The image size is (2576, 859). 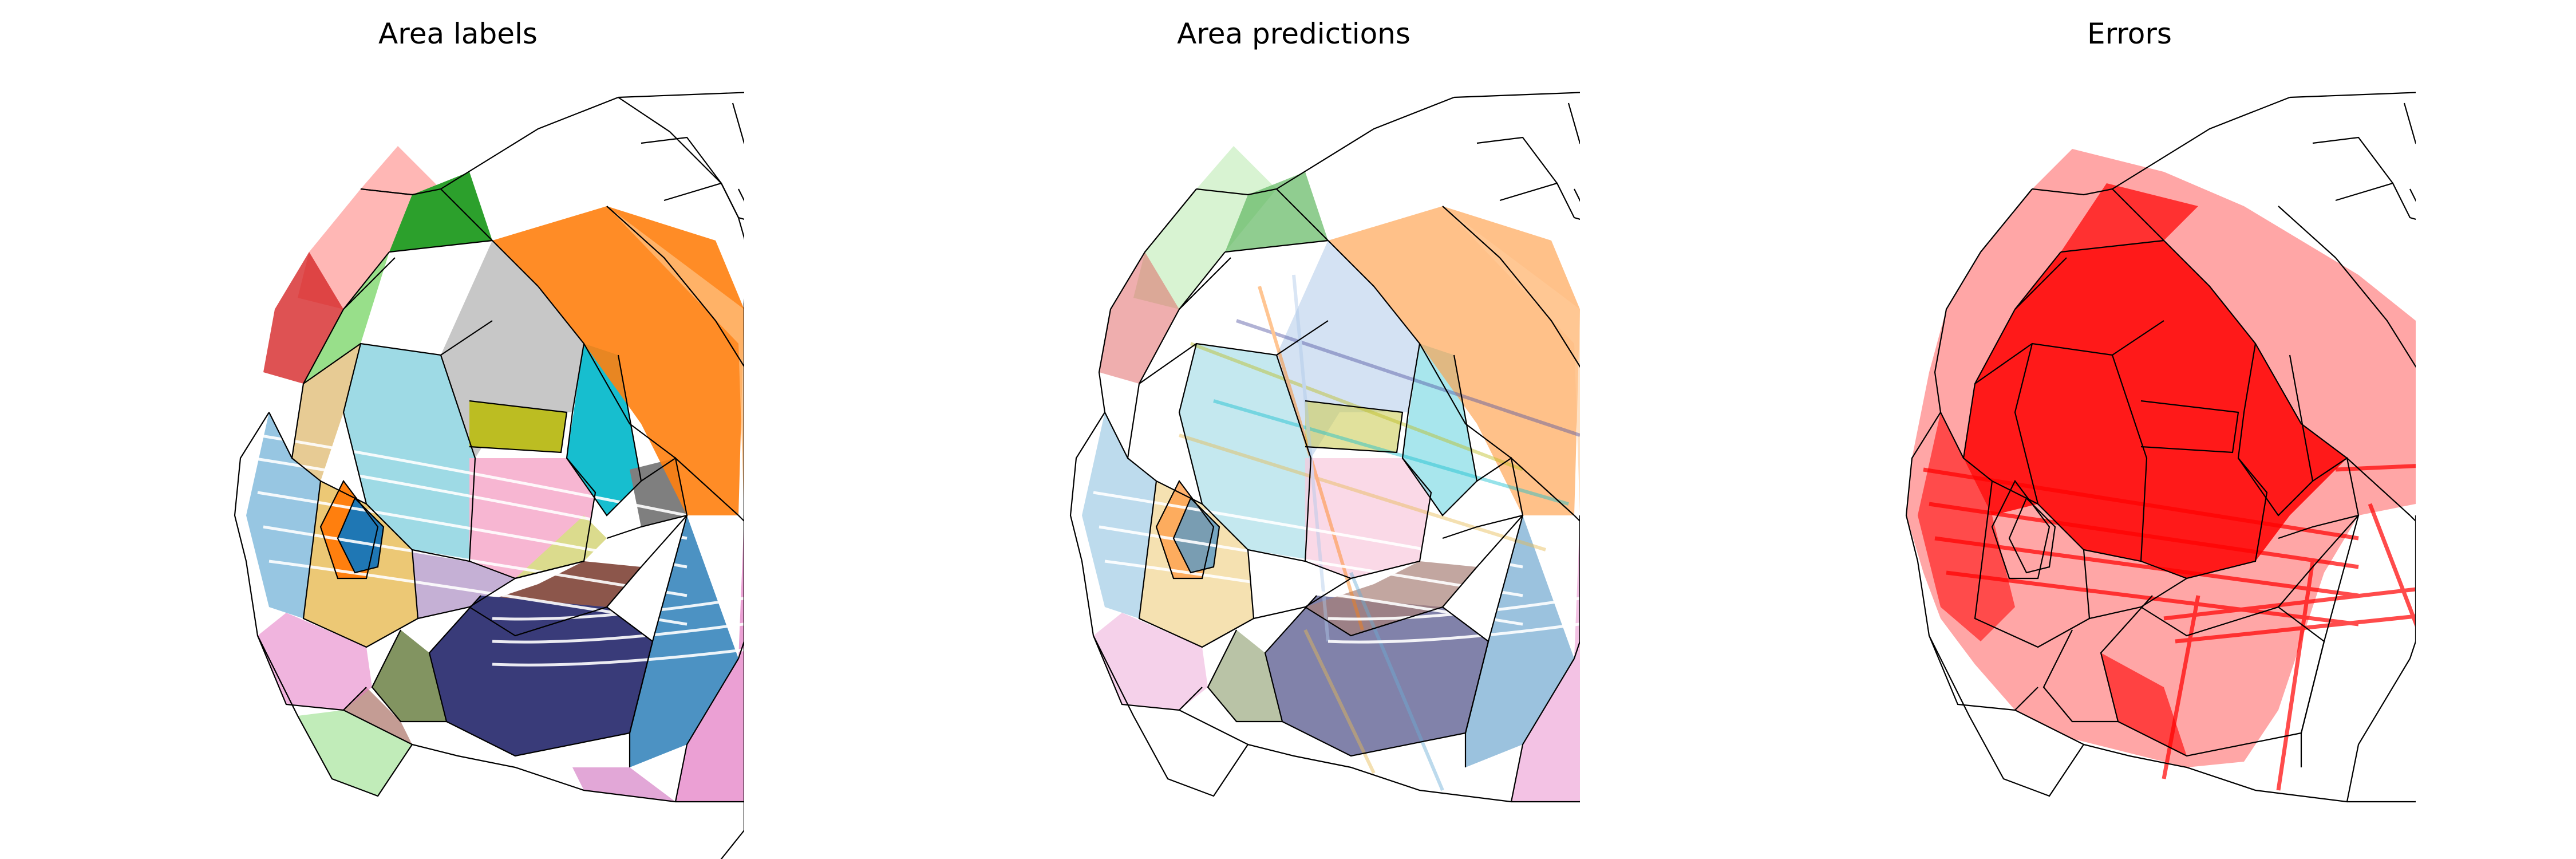 What do you see at coordinates (1294, 33) in the screenshot?
I see `panel-title: Area predictions` at bounding box center [1294, 33].